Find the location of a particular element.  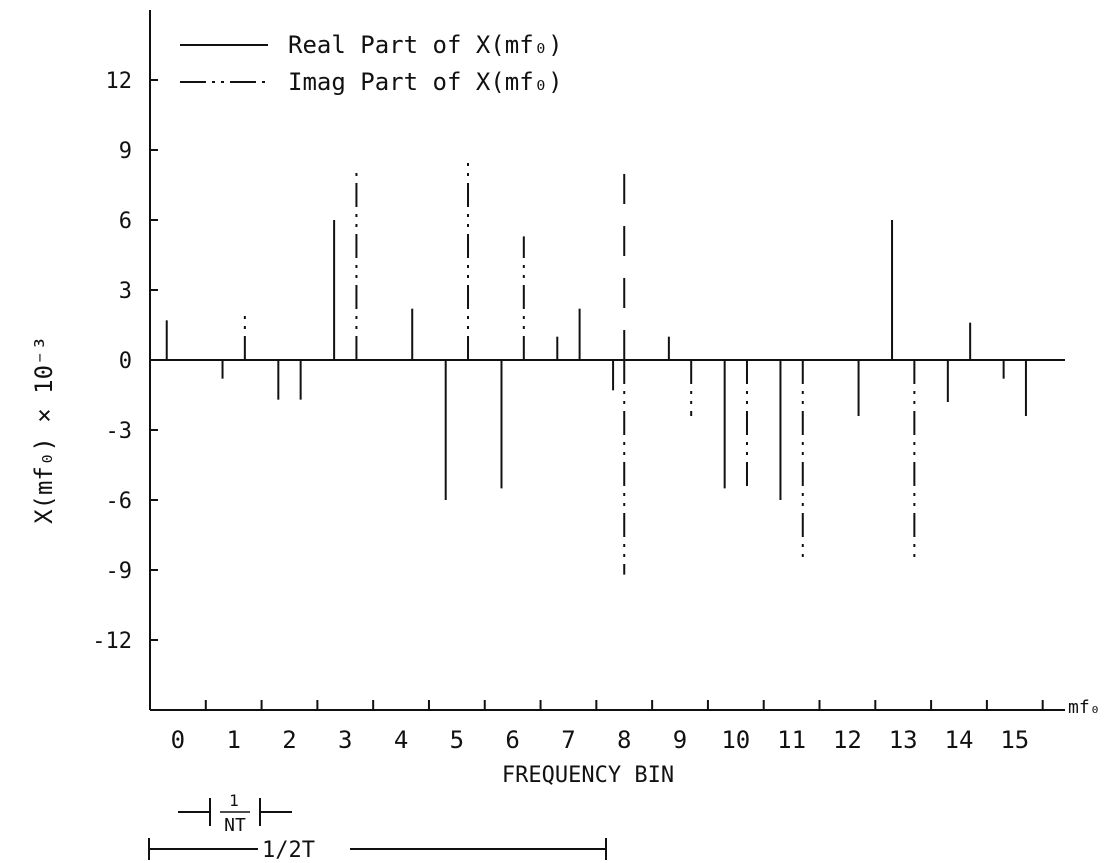

legend-label-imag: Imag Part of X(mf₀) is located at coordinates (425, 82).